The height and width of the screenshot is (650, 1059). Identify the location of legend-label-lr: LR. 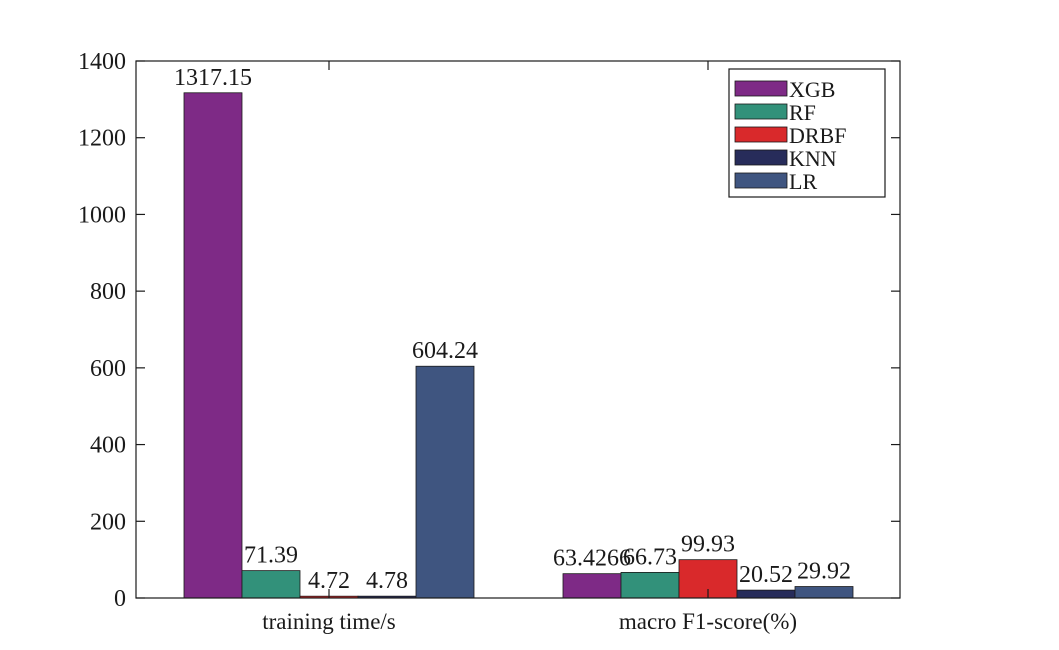
(803, 181).